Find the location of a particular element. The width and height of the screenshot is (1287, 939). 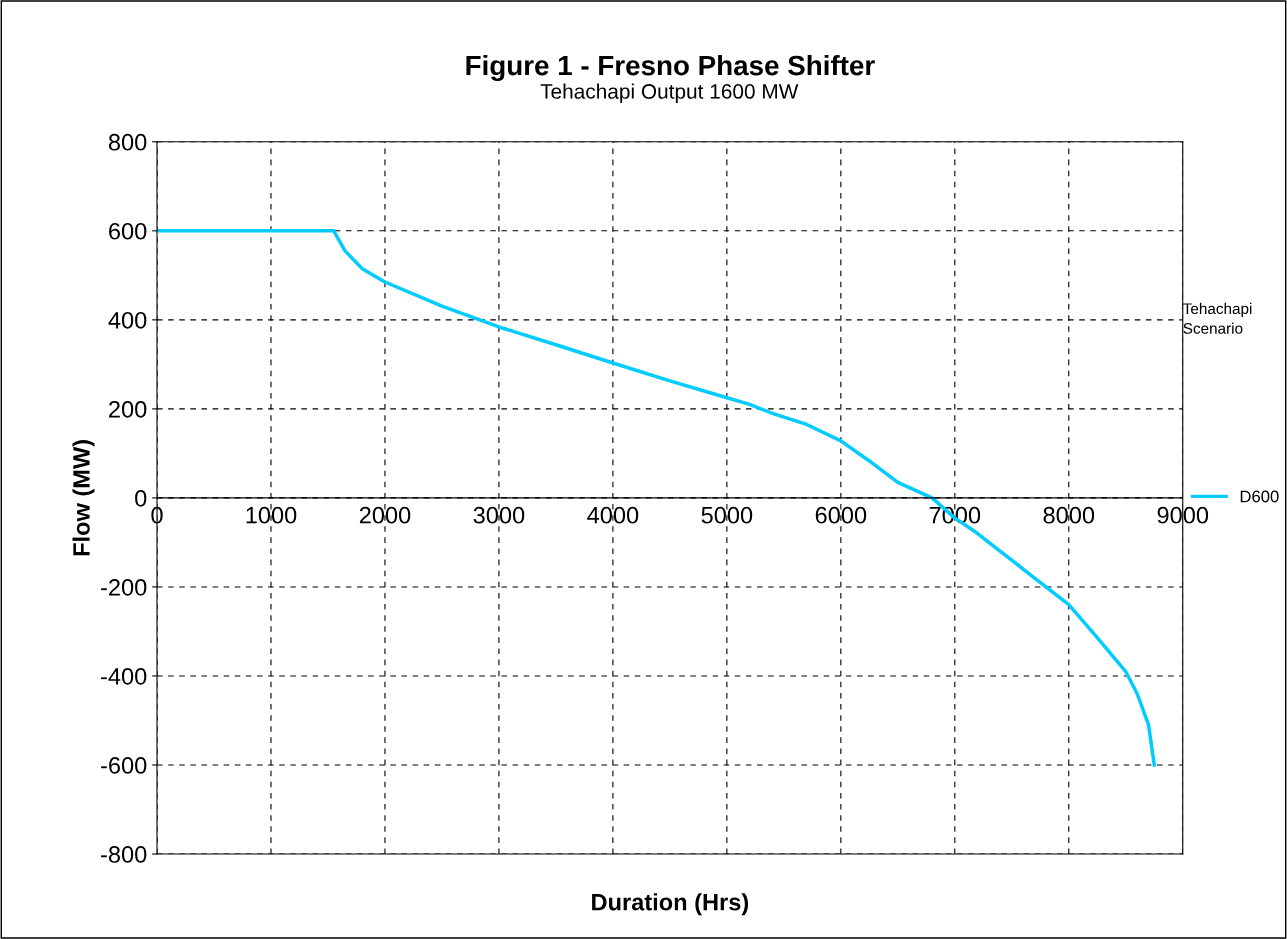

y-tick-label: -400 is located at coordinates (124, 676).